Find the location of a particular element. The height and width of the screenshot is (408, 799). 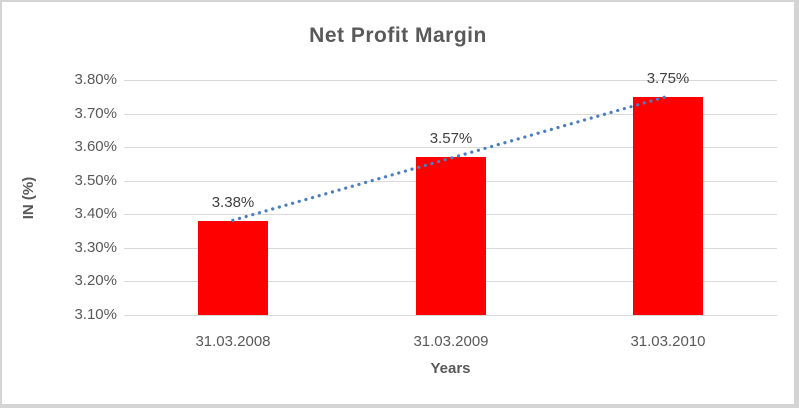

x-axis-title: Years is located at coordinates (450, 368).